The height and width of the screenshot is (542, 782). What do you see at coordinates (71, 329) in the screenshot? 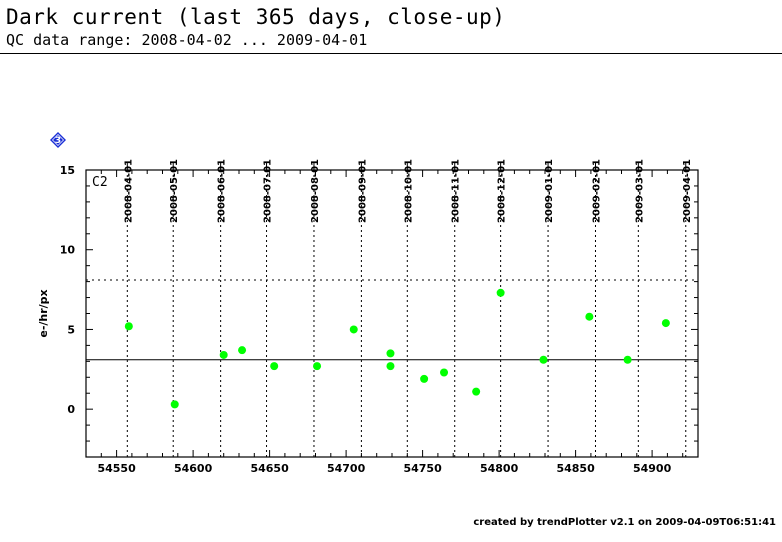
I see `y-tick-label: 5` at bounding box center [71, 329].